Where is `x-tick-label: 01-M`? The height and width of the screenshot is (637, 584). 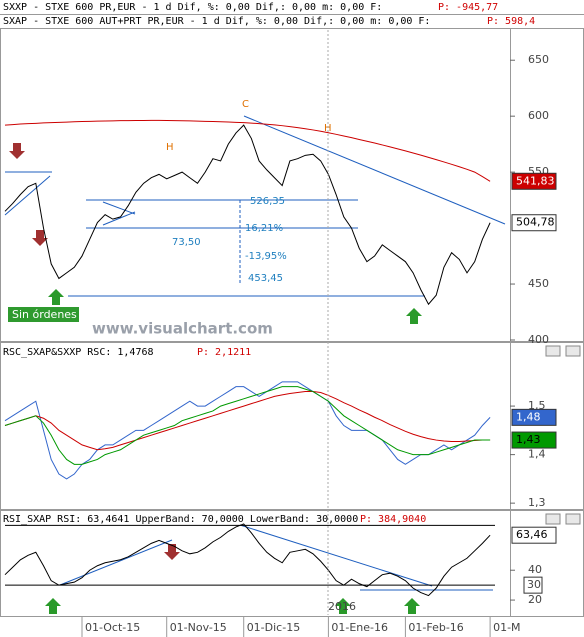 x-tick-label: 01-M is located at coordinates (506, 627).